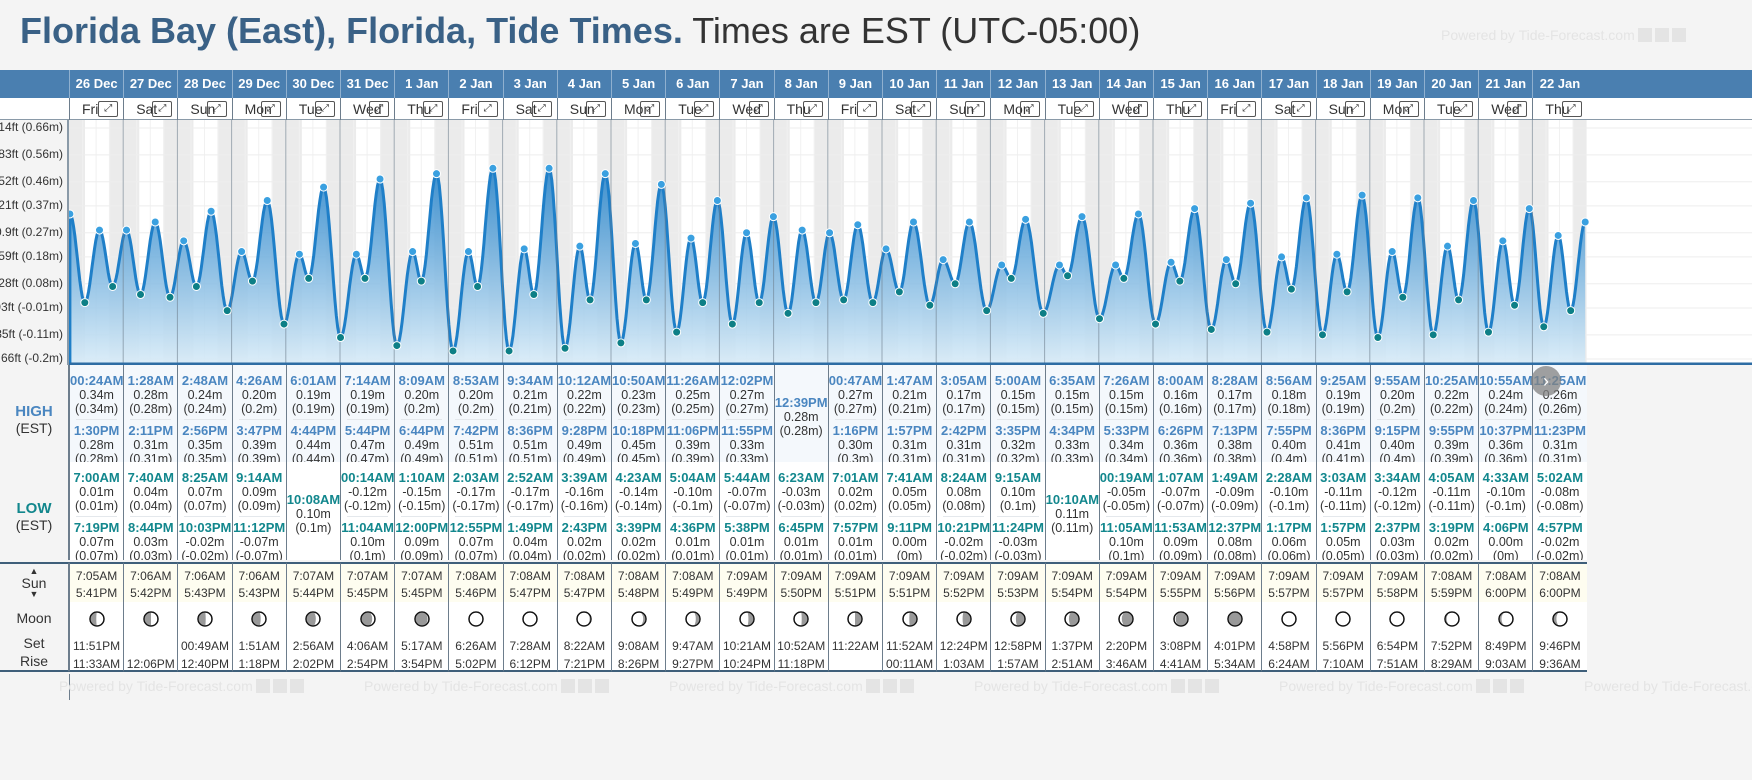 The image size is (1752, 780). I want to click on weekday-header: Mon ⤢, so click(258, 109).